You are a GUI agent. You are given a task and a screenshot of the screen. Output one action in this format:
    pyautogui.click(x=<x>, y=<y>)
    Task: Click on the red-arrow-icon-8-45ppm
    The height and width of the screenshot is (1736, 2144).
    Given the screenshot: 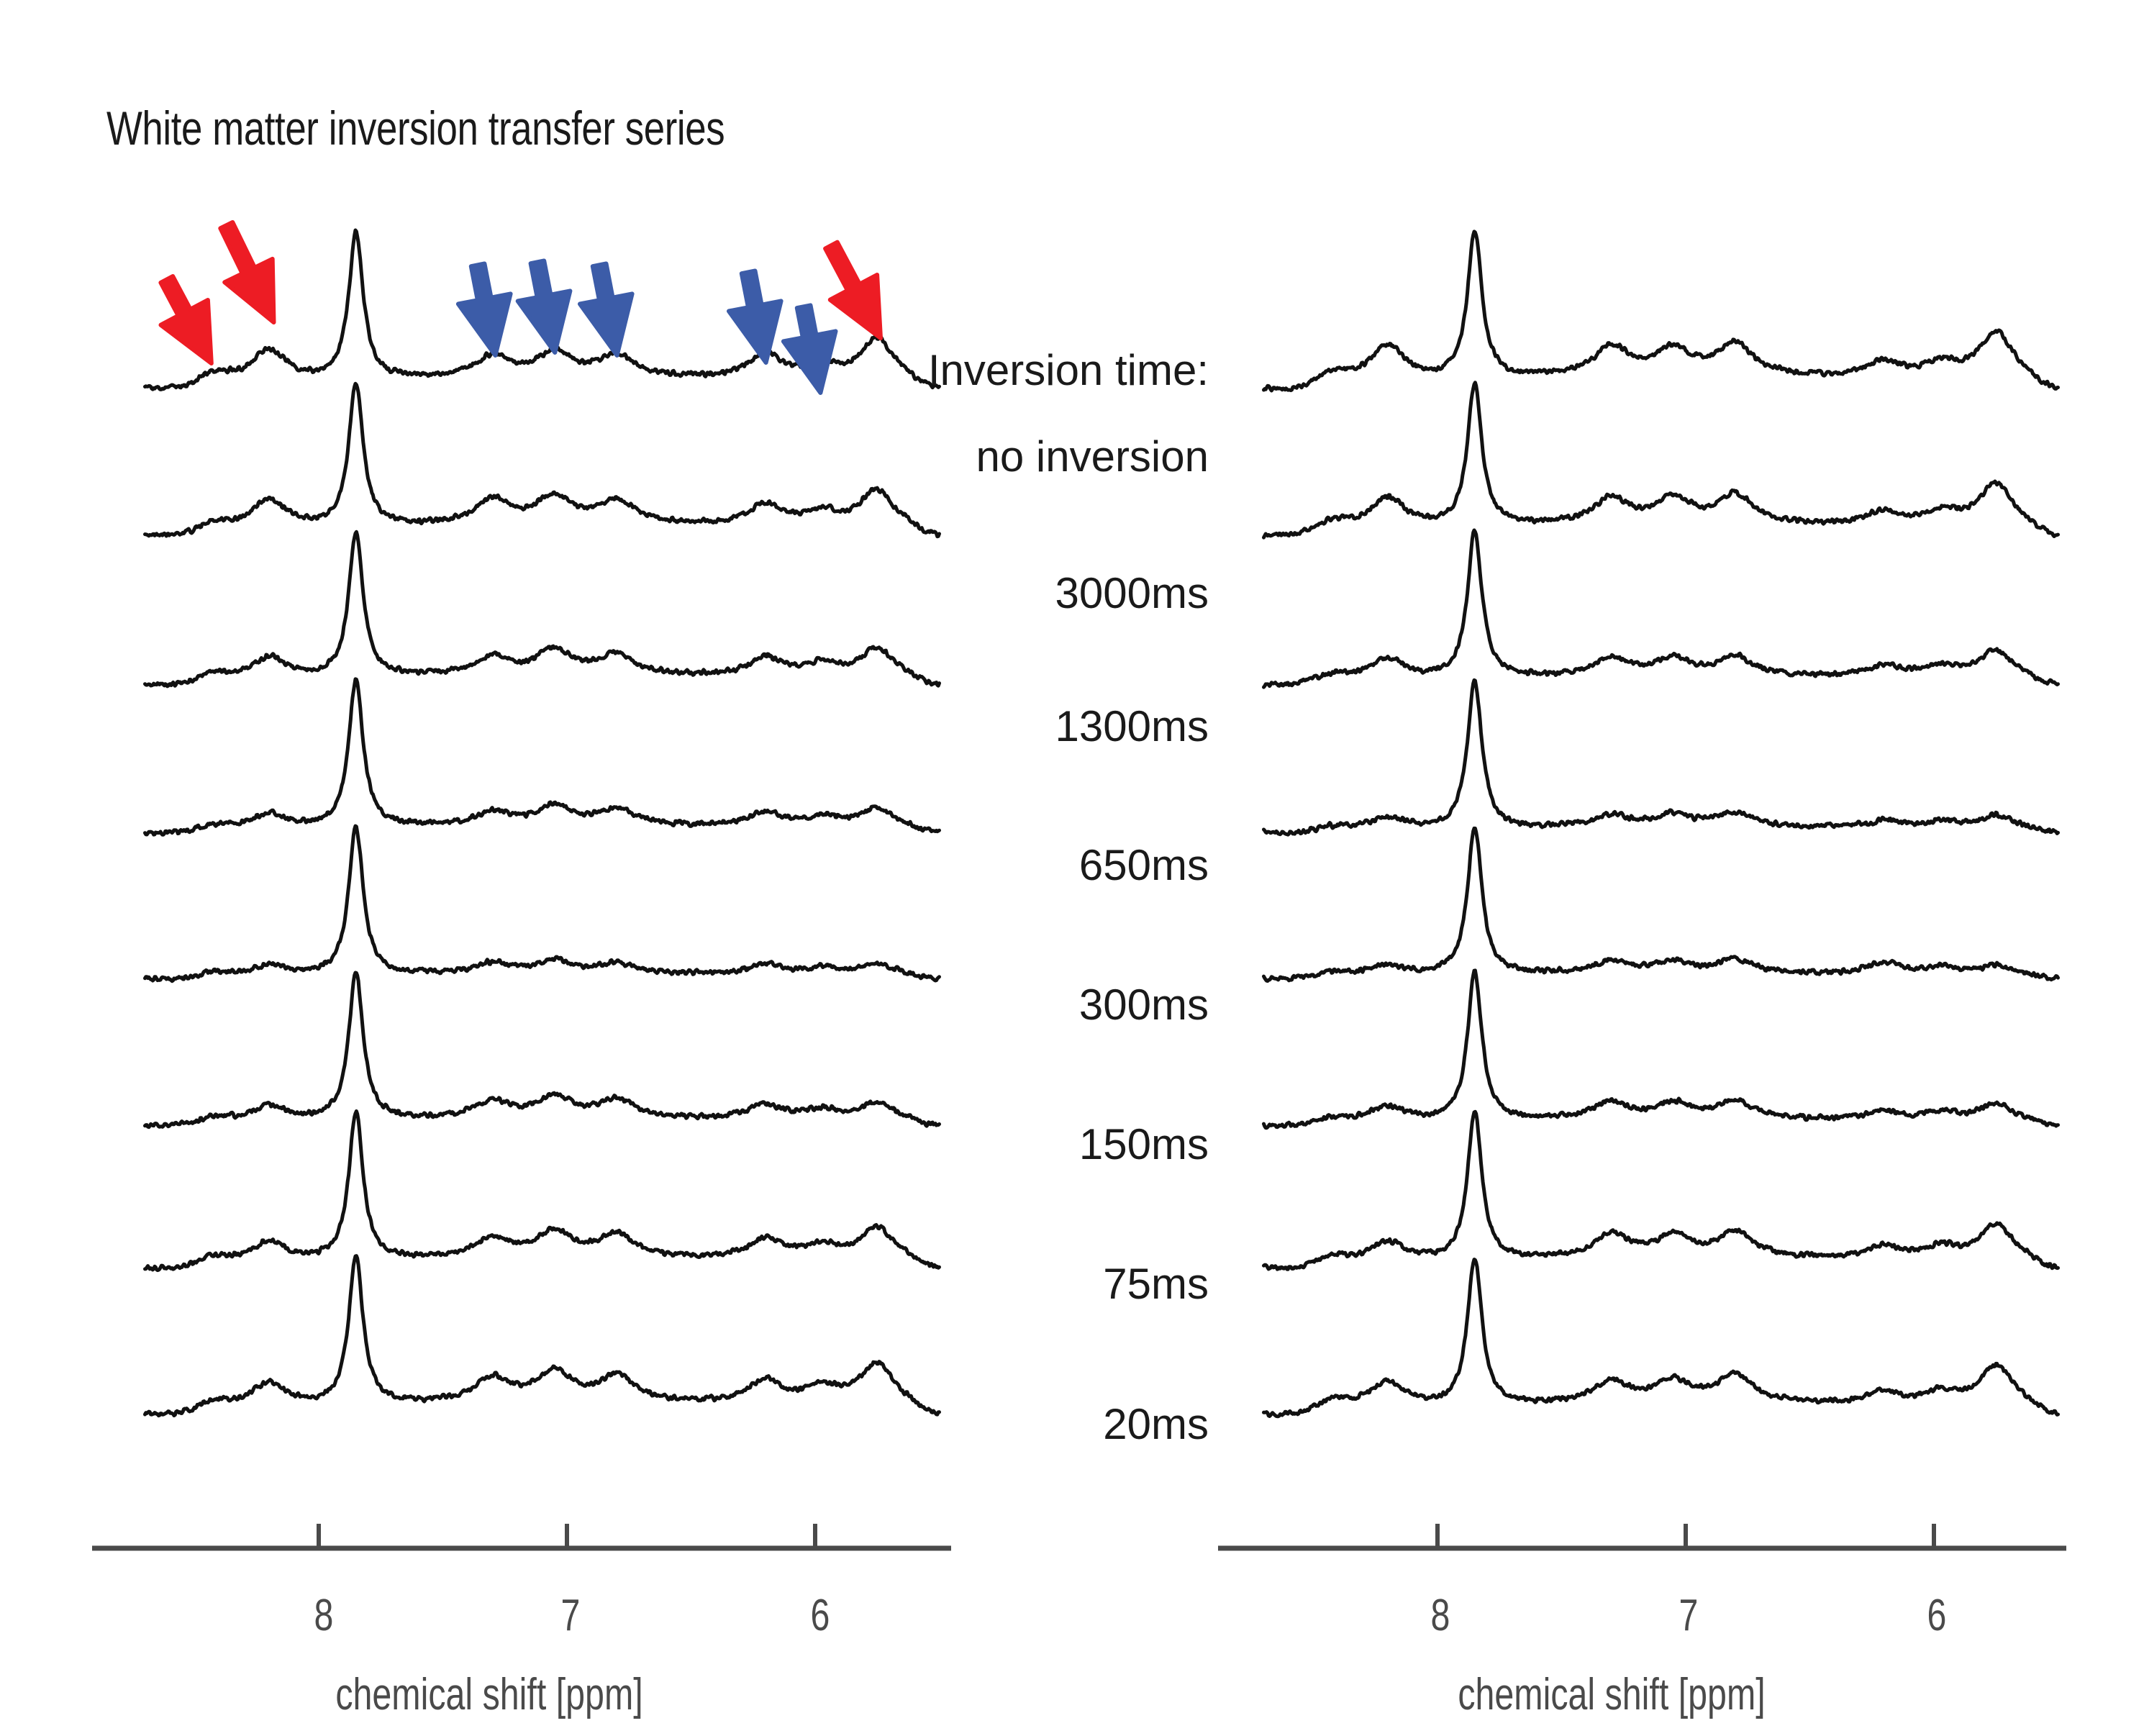 What is the action you would take?
    pyautogui.click(x=186, y=319)
    